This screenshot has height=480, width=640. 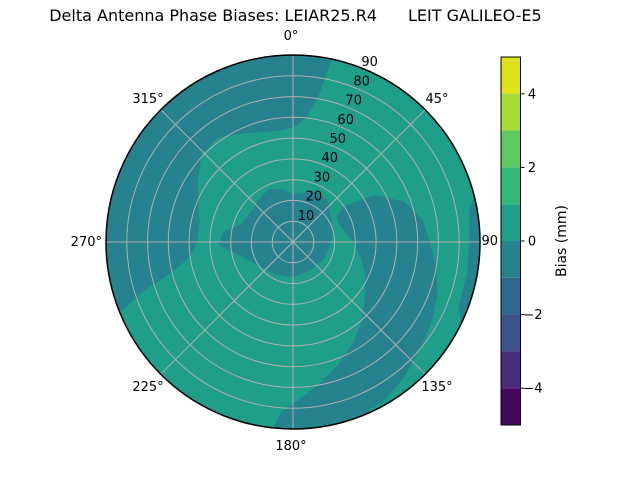 I want to click on colorbar-axis-label: Bias (mm), so click(x=562, y=241).